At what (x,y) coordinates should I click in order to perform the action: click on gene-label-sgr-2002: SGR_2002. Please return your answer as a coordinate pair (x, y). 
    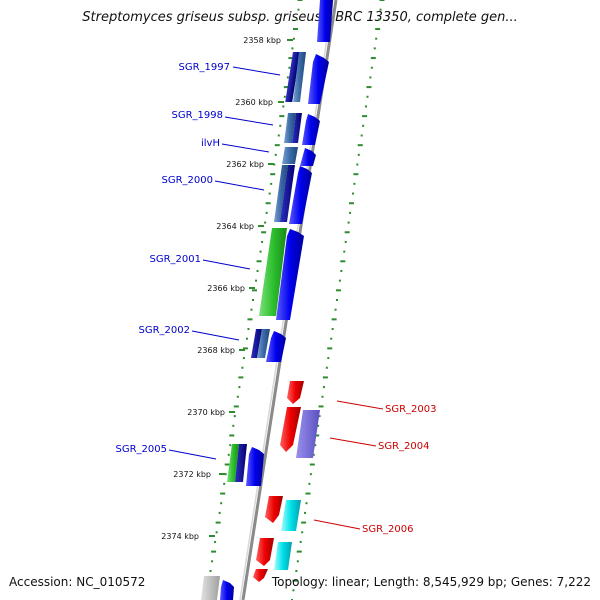
    Looking at the image, I should click on (165, 330).